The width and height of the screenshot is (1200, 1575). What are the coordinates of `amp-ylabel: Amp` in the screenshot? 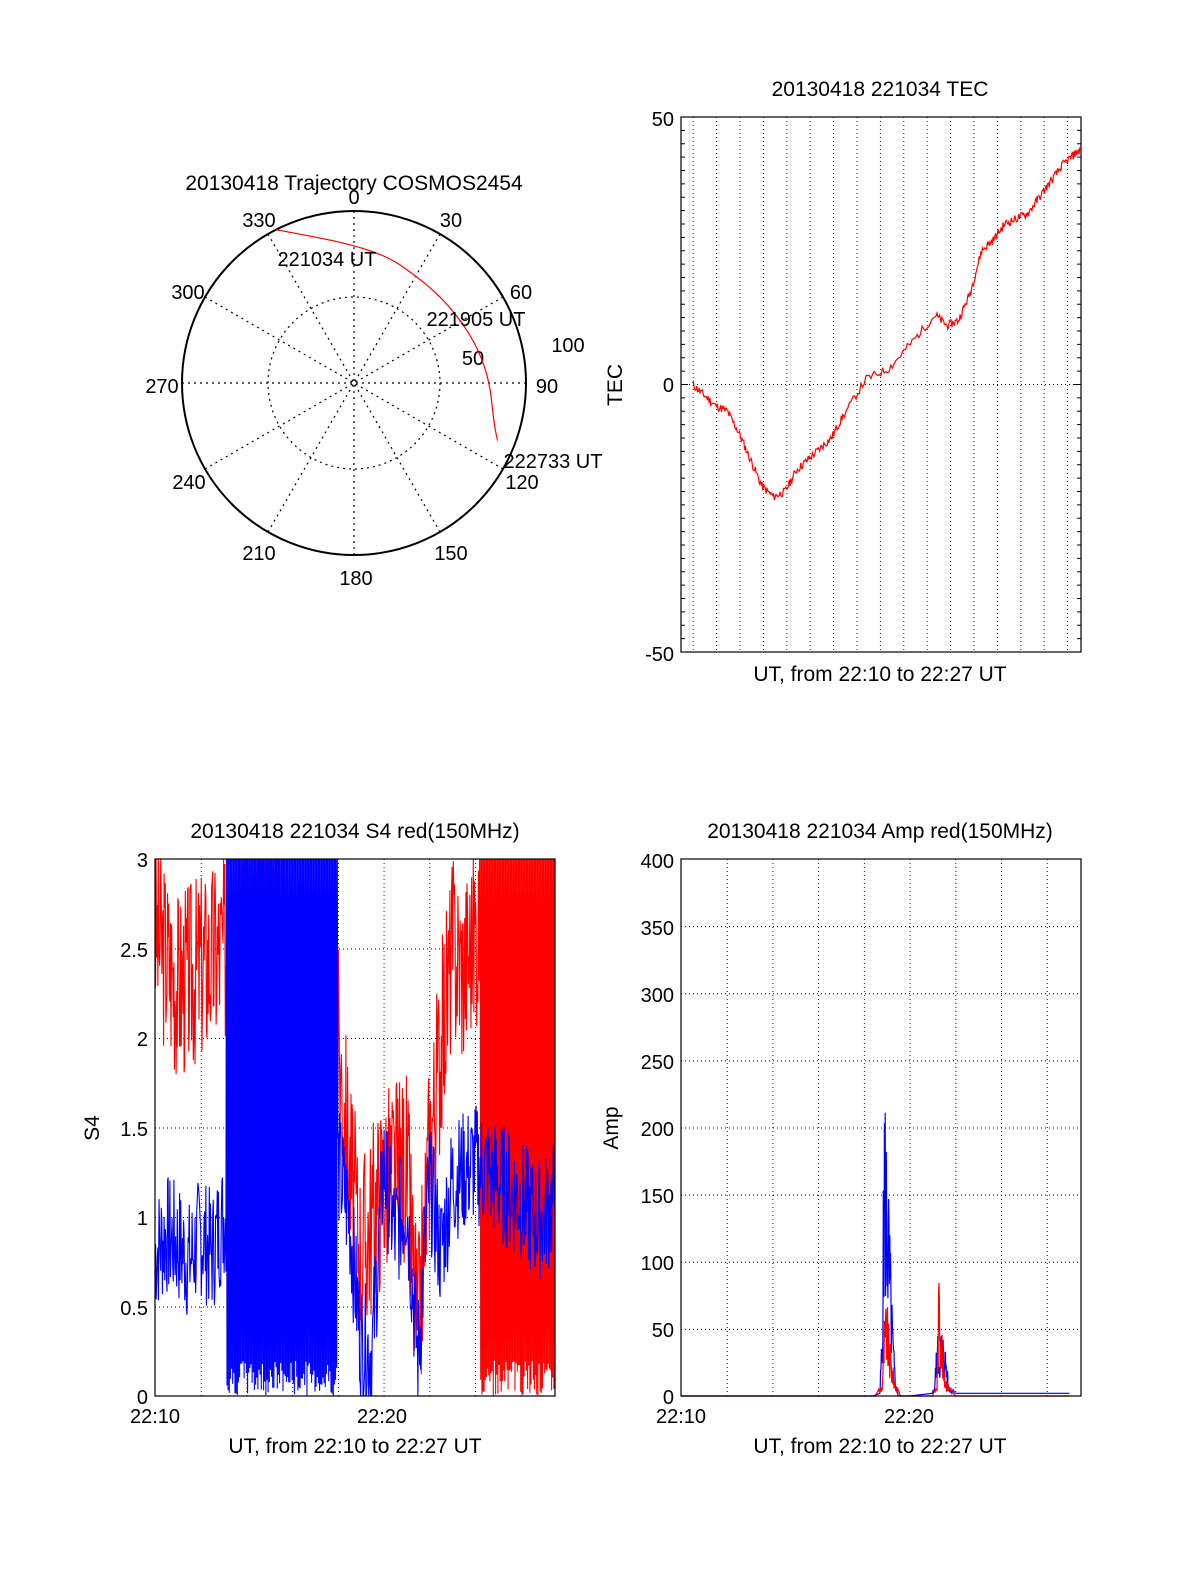 It's located at (611, 1127).